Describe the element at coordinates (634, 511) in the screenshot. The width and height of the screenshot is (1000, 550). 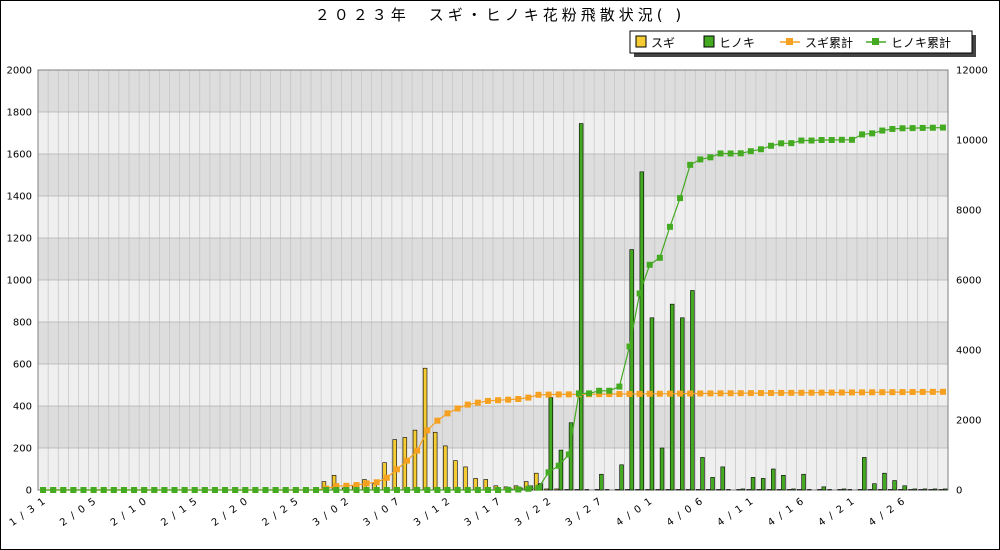
I see `x-tick-label: 4 / 0 1` at that location.